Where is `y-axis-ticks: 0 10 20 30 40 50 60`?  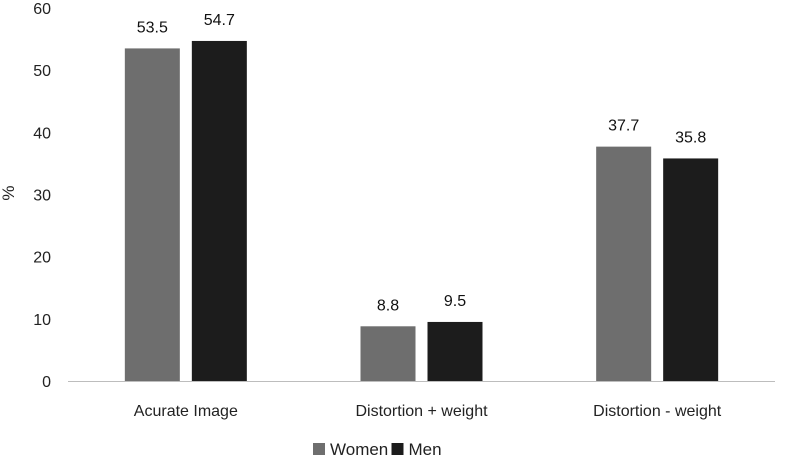
y-axis-ticks: 0 10 20 30 40 50 60 is located at coordinates (42, 196).